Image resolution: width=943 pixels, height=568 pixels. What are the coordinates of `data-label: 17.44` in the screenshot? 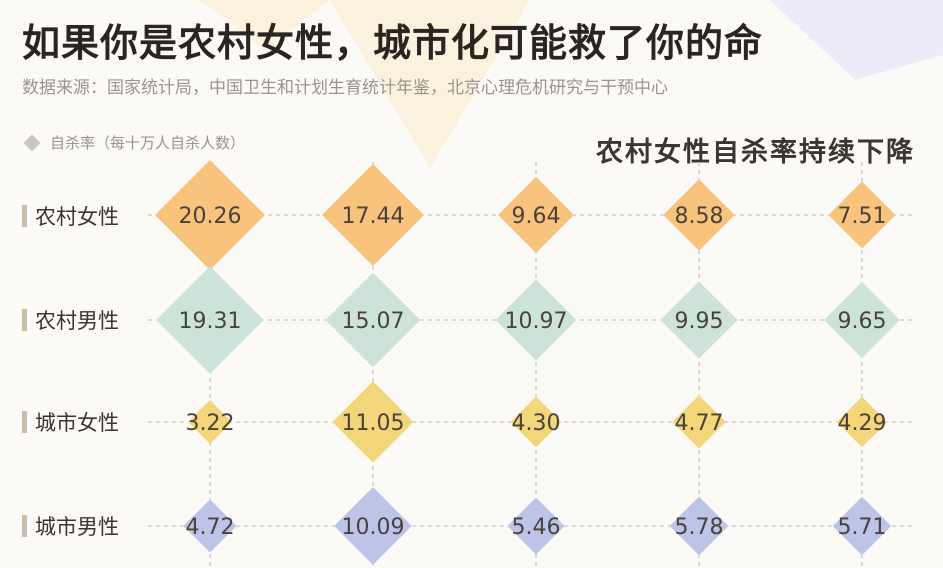 It's located at (373, 216).